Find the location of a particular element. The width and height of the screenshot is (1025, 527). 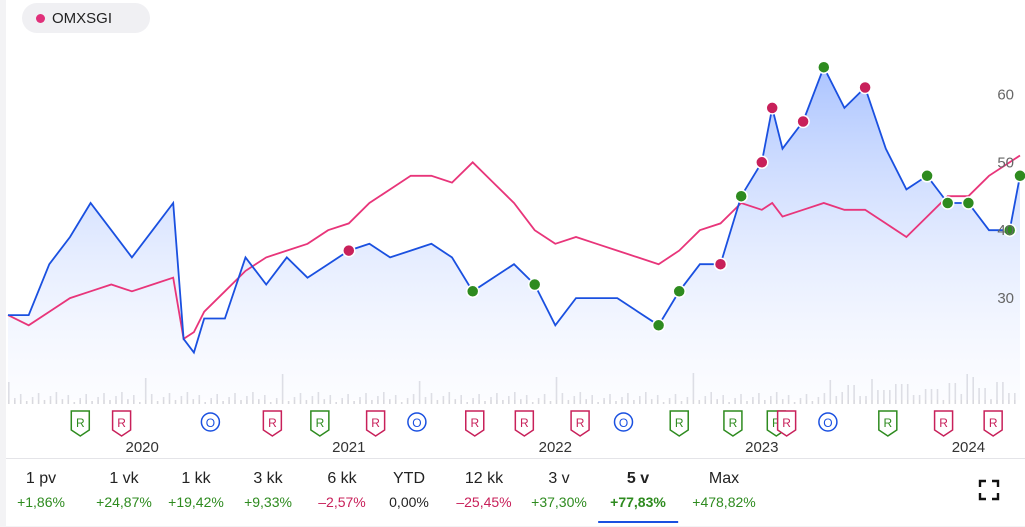

fullscreen-icon is located at coordinates (989, 490).